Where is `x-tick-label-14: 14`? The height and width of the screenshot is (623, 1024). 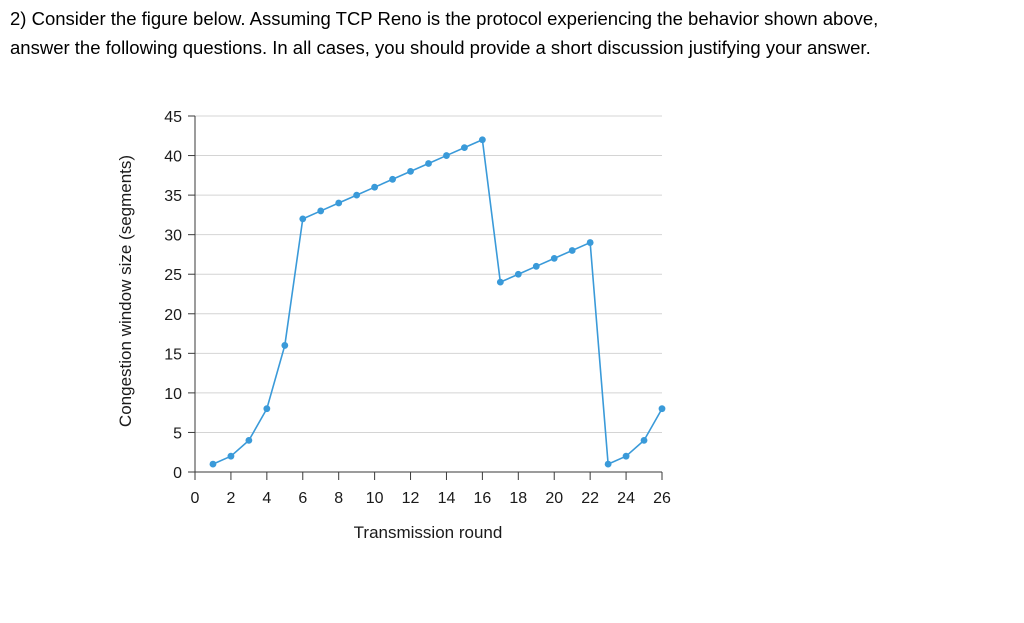
x-tick-label-14: 14 is located at coordinates (447, 498).